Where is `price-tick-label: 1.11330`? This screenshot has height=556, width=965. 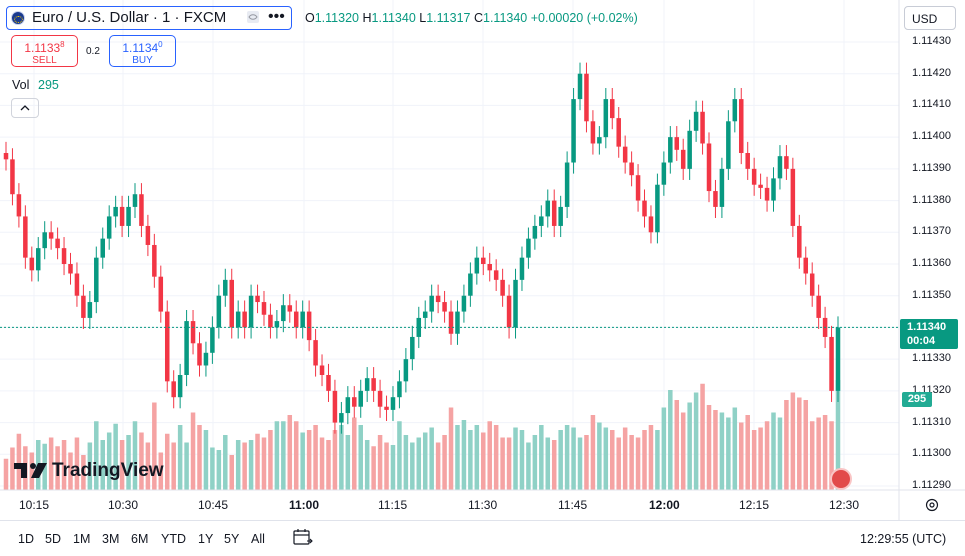 price-tick-label: 1.11330 is located at coordinates (931, 358).